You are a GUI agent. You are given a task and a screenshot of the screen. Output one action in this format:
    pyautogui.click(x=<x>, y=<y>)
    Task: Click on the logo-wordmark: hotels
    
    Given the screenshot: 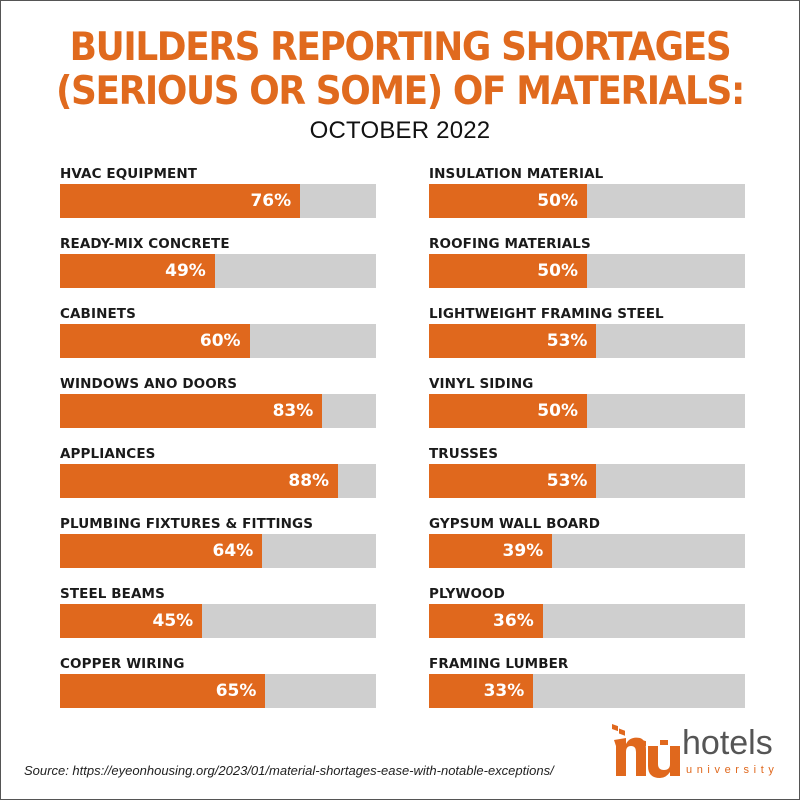 What is the action you would take?
    pyautogui.click(x=727, y=743)
    